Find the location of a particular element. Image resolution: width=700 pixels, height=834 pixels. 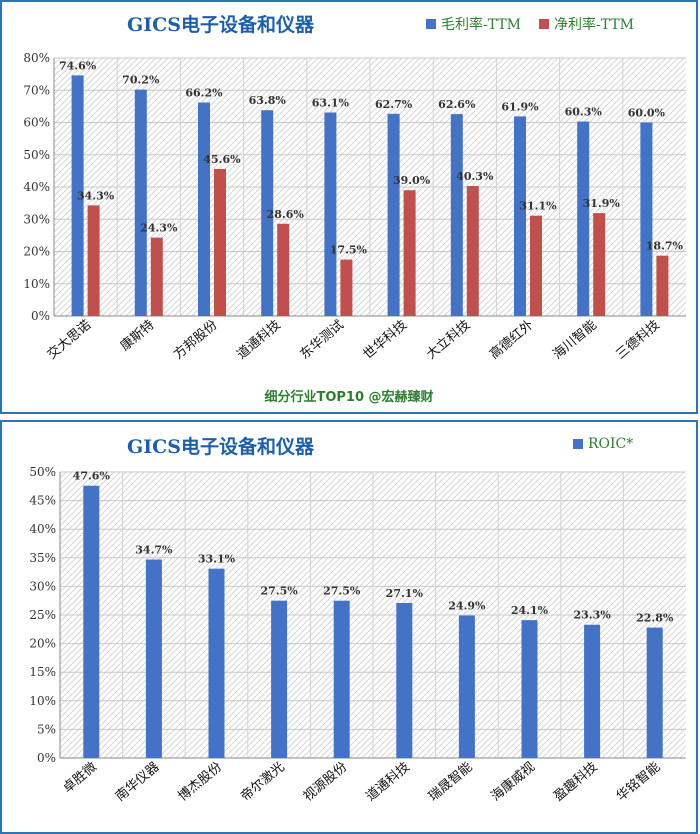

x-tick-label: 三德科技 is located at coordinates (637, 340).